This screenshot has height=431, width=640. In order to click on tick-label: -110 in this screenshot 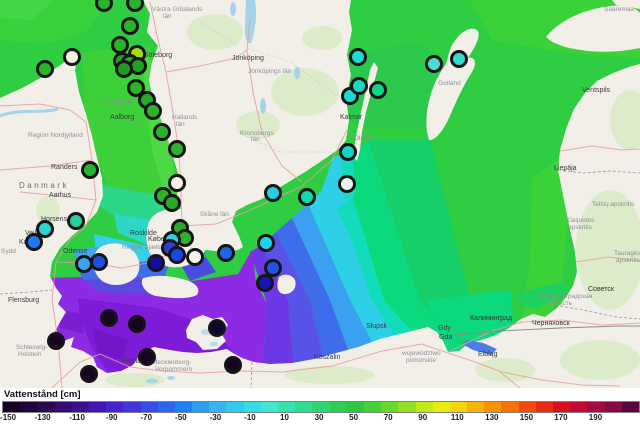, I will do `click(77, 417)`.